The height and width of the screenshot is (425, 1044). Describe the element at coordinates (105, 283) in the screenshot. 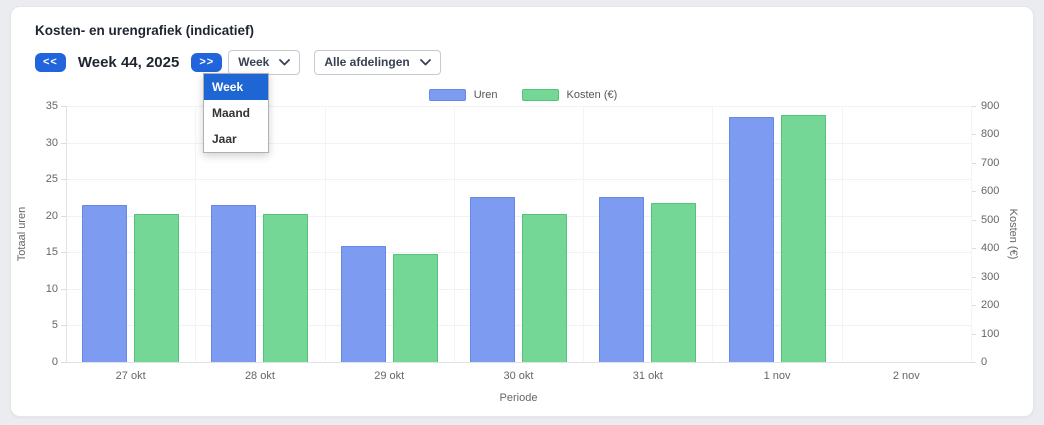

I see `bar-uren-27-okt` at that location.